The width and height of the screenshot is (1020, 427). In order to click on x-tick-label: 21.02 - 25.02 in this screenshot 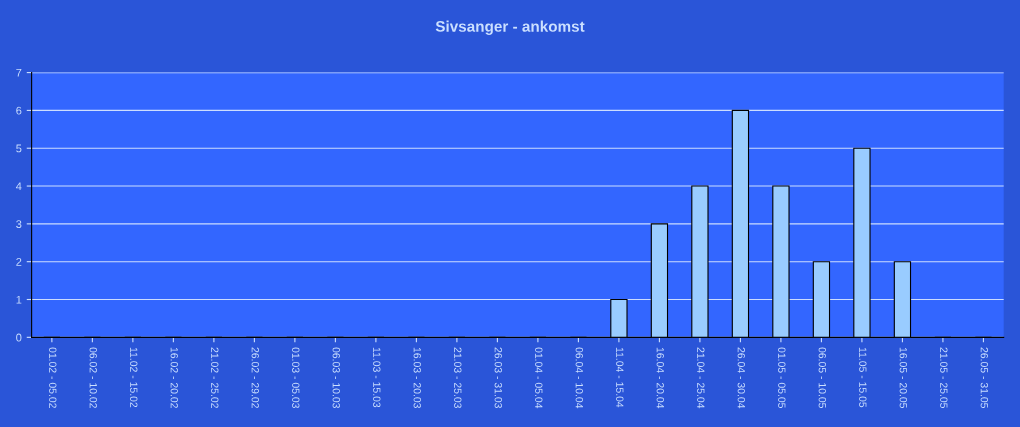, I will do `click(215, 377)`.